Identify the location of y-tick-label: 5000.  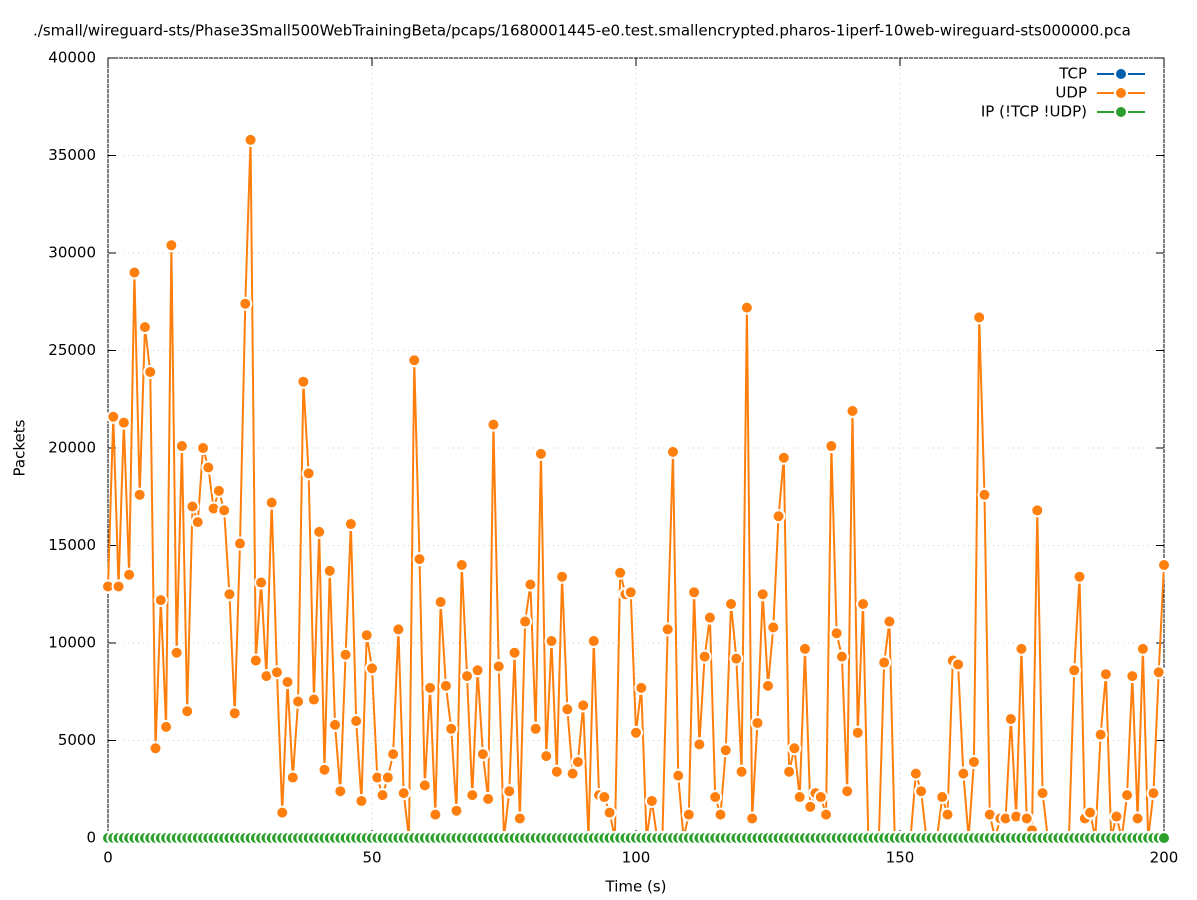
(77, 740).